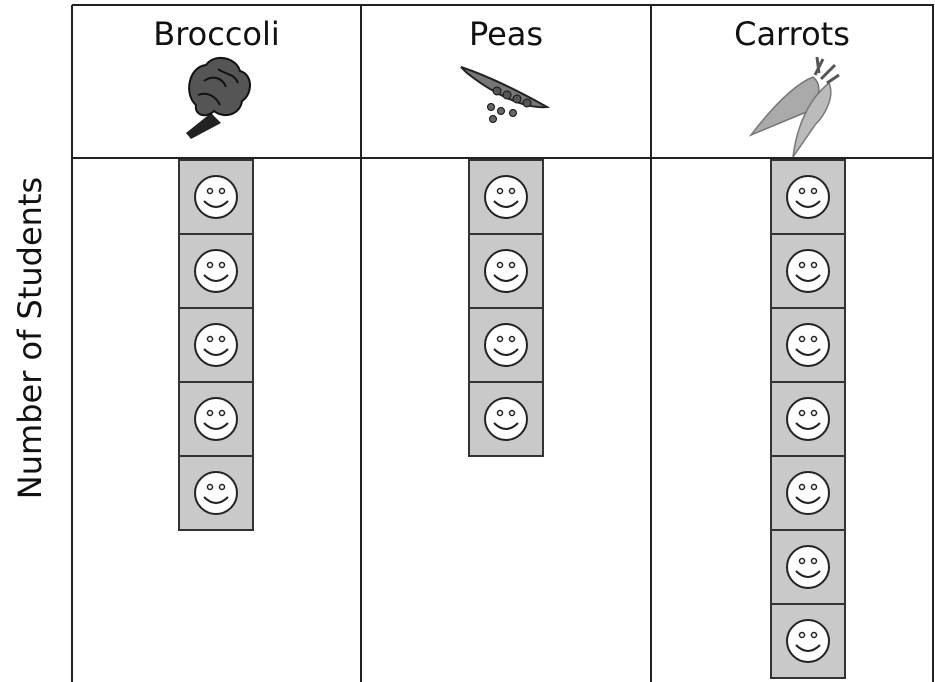  What do you see at coordinates (506, 34) in the screenshot?
I see `category-label: Peas` at bounding box center [506, 34].